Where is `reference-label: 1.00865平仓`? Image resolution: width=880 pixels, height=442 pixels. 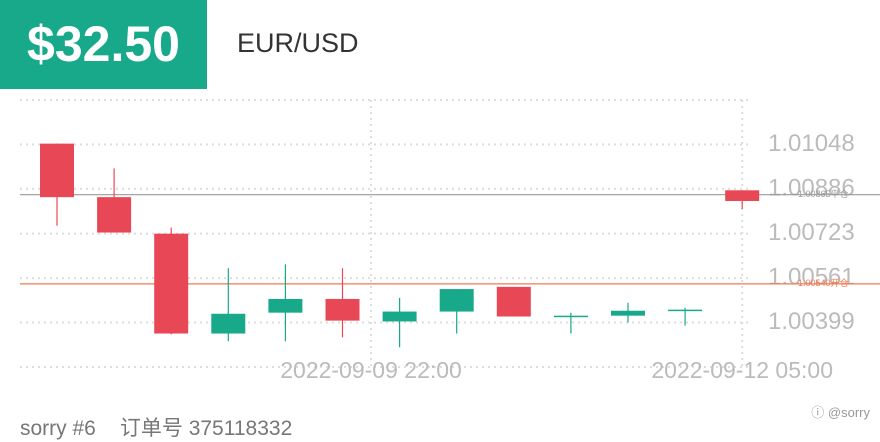 reference-label: 1.00865平仓 is located at coordinates (823, 193).